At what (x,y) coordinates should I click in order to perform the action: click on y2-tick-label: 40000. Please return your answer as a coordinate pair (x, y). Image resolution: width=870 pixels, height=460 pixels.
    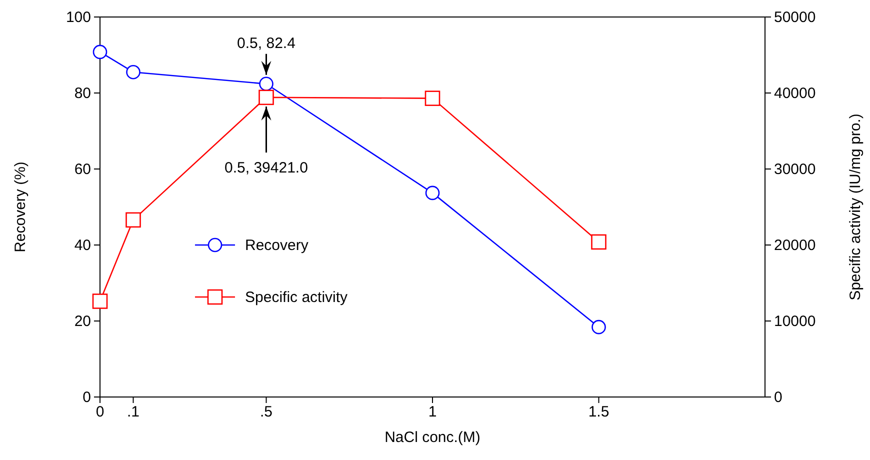
    Looking at the image, I should click on (795, 93).